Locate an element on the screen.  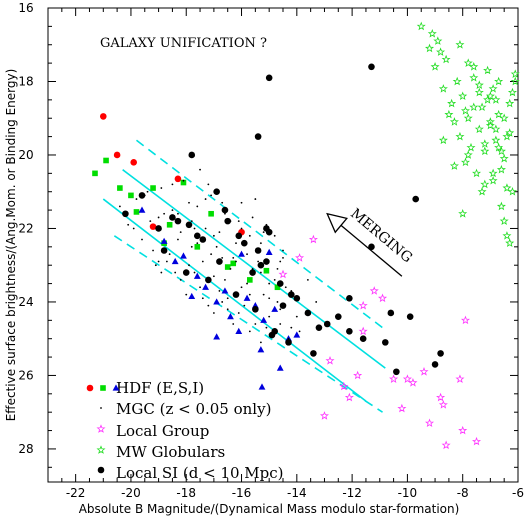
legend-label: Local SI (d < 10 Mpc) is located at coordinates (200, 473).